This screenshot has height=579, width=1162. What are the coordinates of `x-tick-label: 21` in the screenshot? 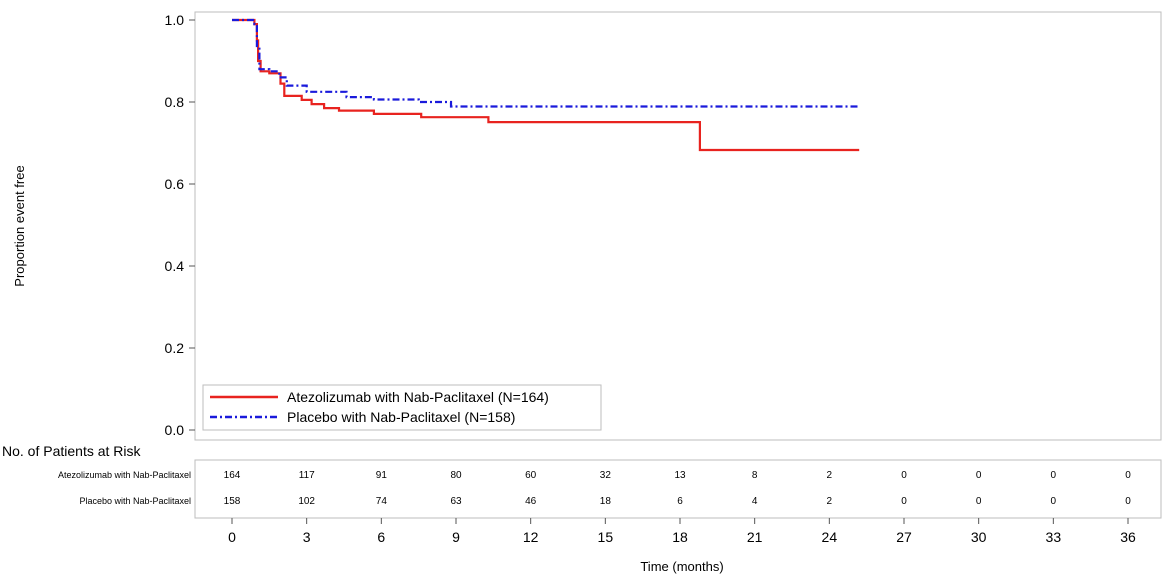 It's located at (755, 537).